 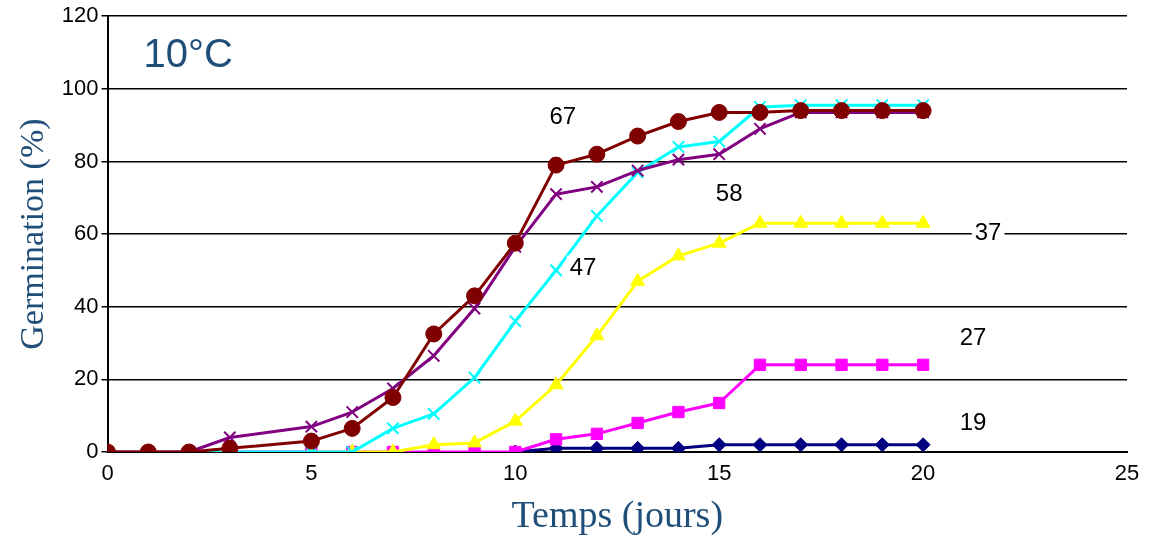 What do you see at coordinates (923, 473) in the screenshot?
I see `x-tick-label: 20` at bounding box center [923, 473].